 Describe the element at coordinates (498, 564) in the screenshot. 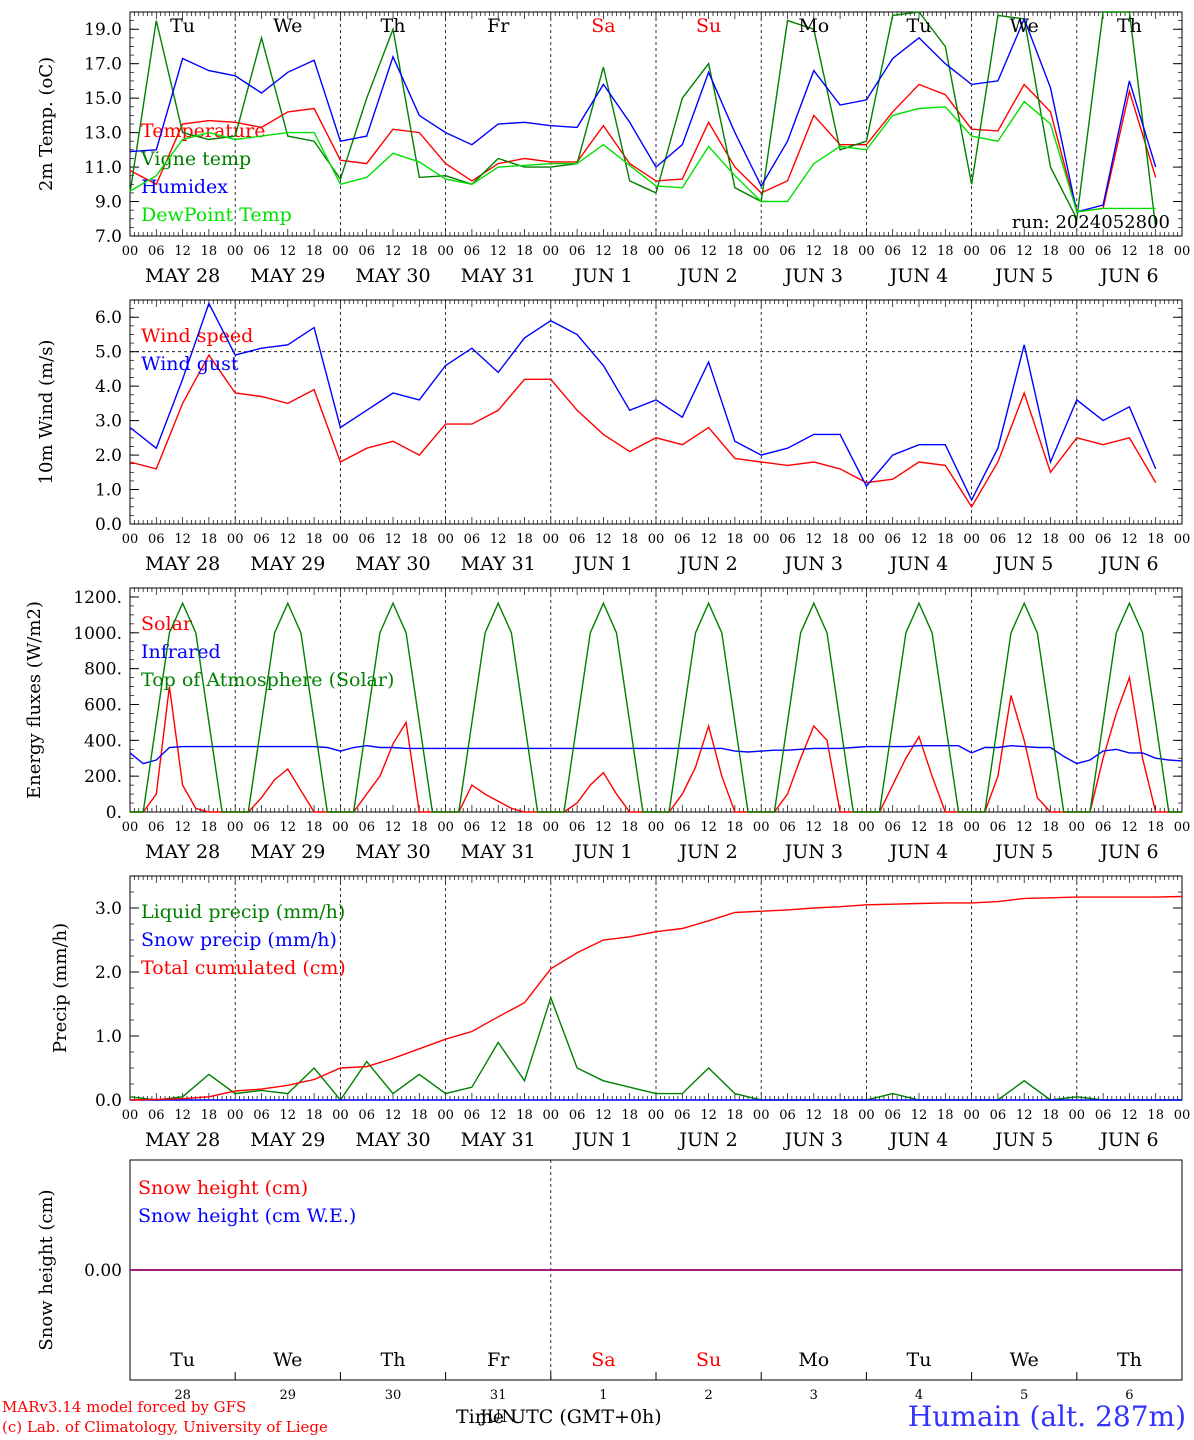

I see `date-tick-label: MAY 31` at that location.